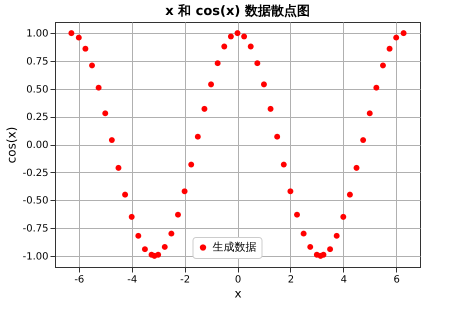 The width and height of the screenshot is (474, 325). I want to click on y-axis-title: cos(x), so click(11, 145).